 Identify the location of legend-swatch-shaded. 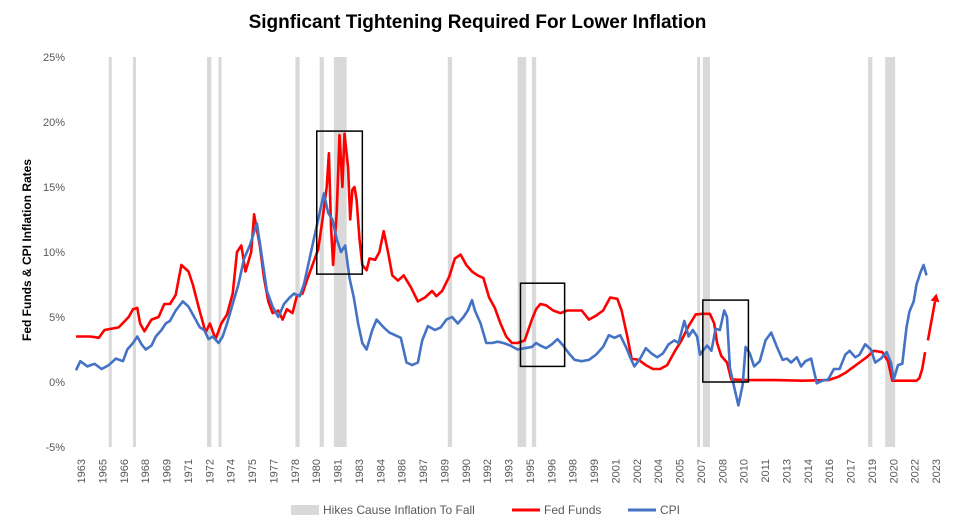
(305, 510).